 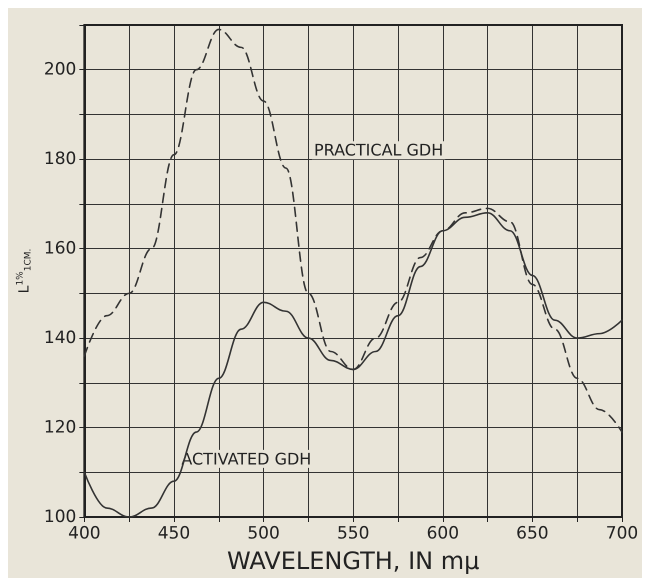 What do you see at coordinates (60, 248) in the screenshot?
I see `y-tick-label: 160` at bounding box center [60, 248].